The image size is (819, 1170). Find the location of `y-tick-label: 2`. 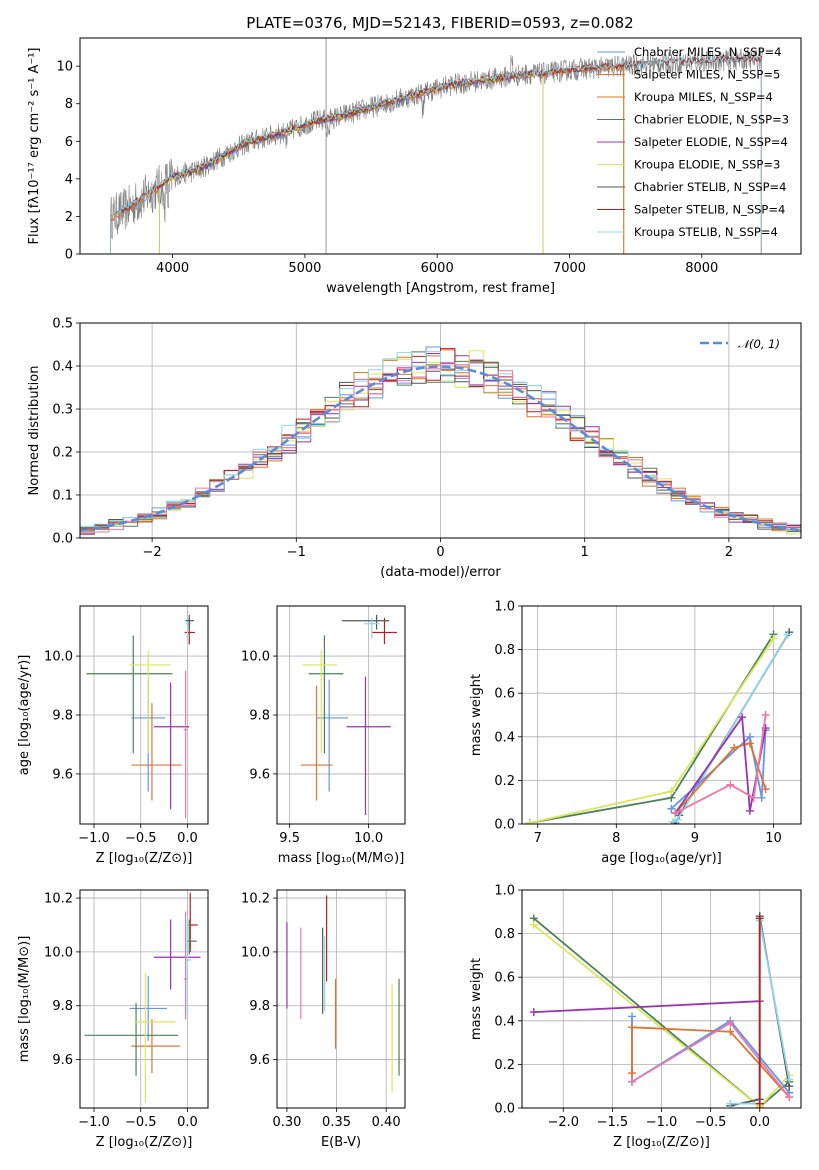

y-tick-label: 2 is located at coordinates (69, 217).